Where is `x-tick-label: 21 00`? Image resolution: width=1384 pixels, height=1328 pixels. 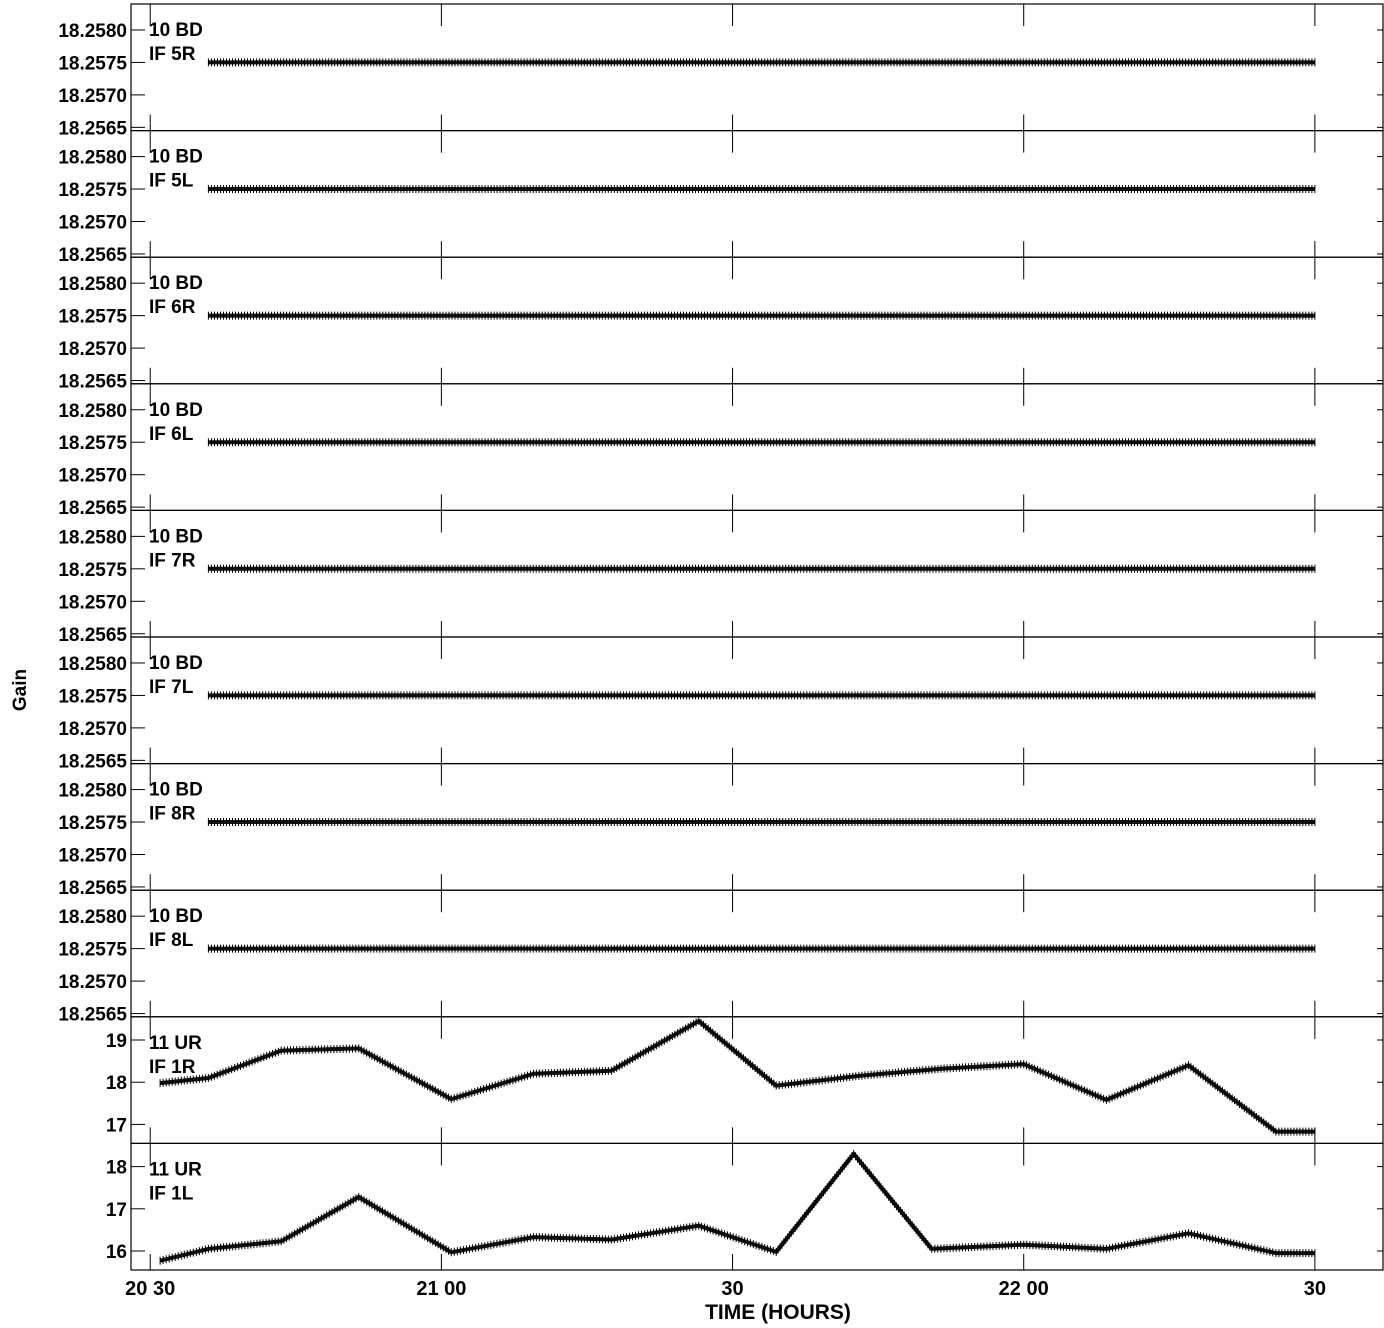
x-tick-label: 21 00 is located at coordinates (441, 1289).